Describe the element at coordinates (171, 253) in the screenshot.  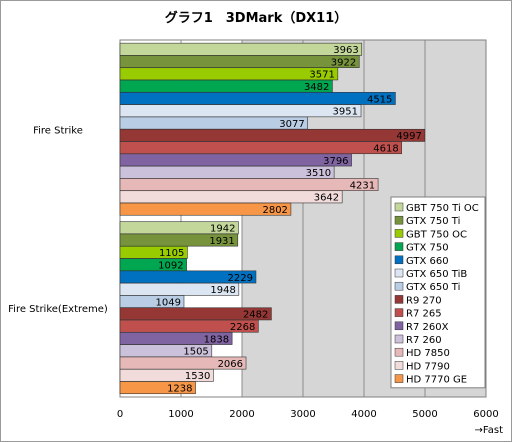
I see `data-label: 1105` at that location.